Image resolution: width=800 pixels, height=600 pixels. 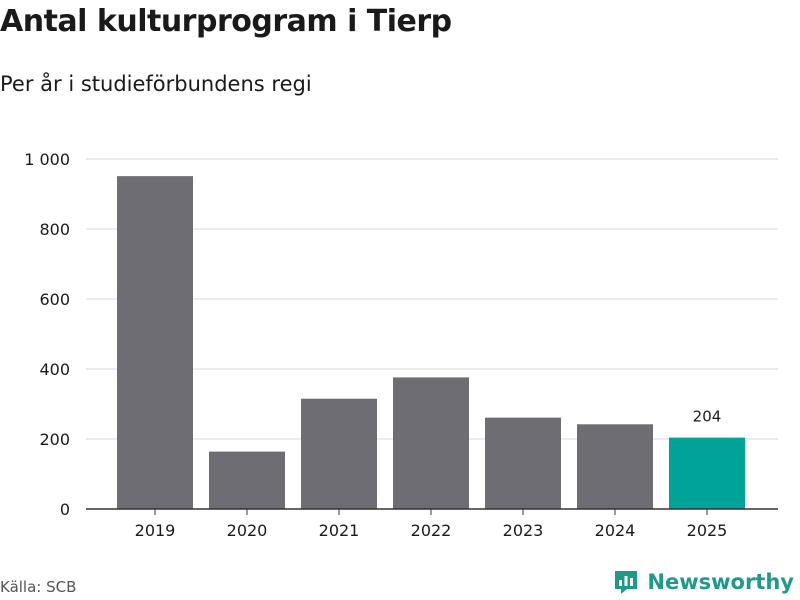 What do you see at coordinates (54, 299) in the screenshot?
I see `y-tick-label: 600` at bounding box center [54, 299].